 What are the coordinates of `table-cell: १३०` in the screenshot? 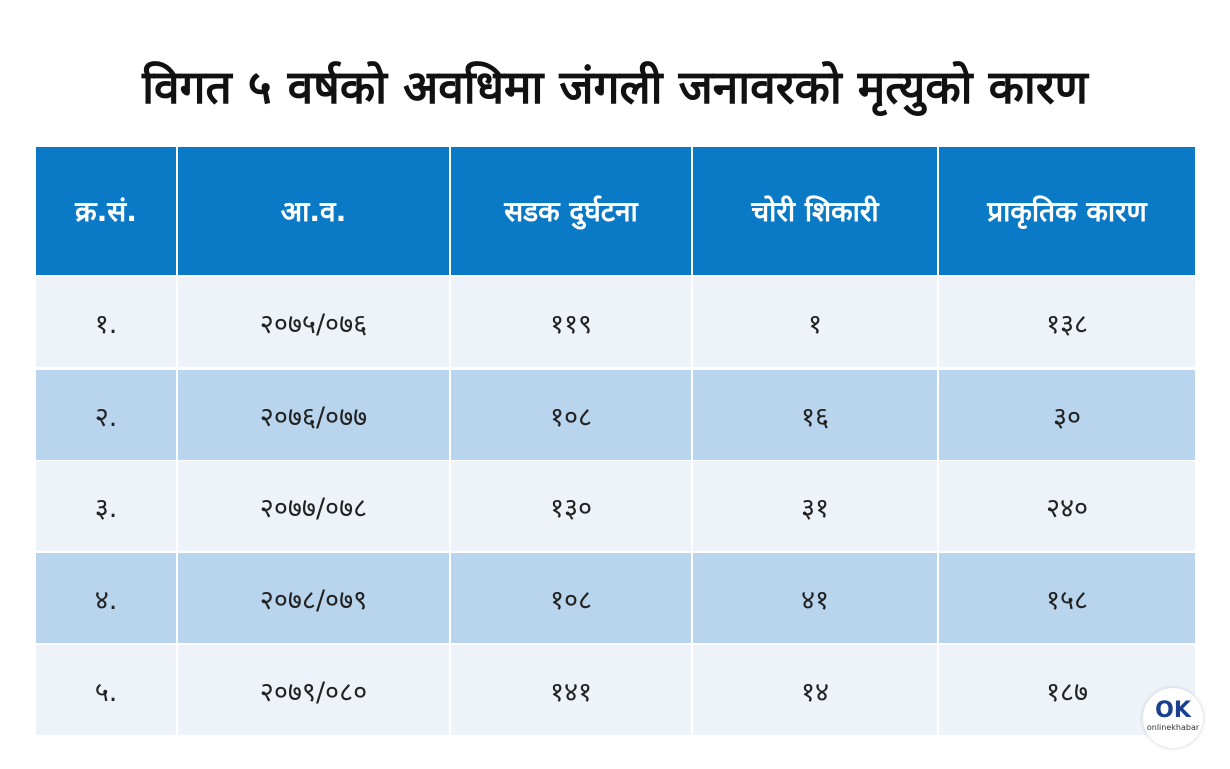 It's located at (571, 506).